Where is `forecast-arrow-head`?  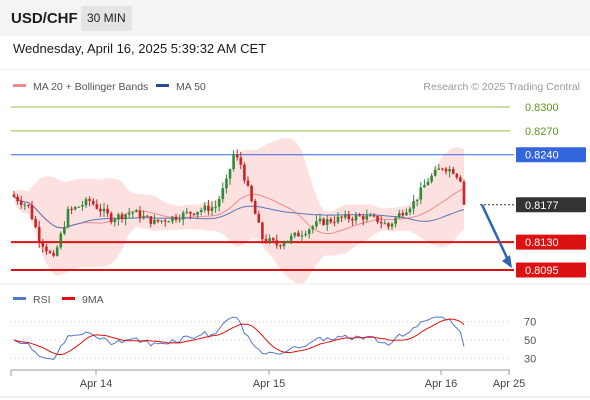 forecast-arrow-head is located at coordinates (507, 261).